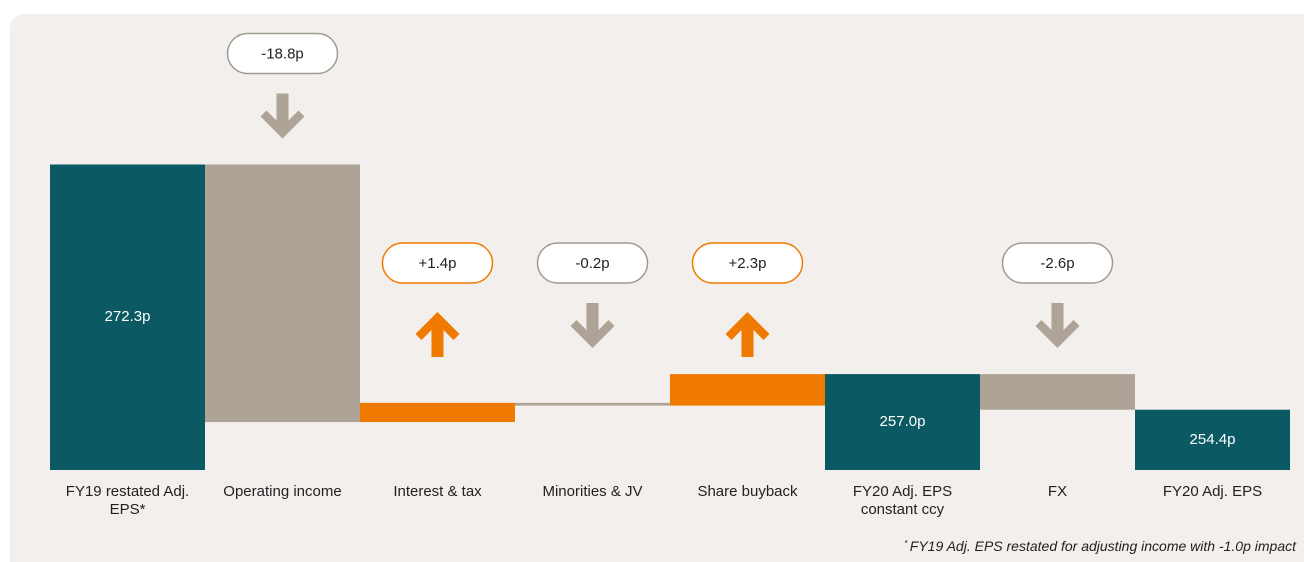 This screenshot has width=1304, height=562. I want to click on value-label: -18.8p, so click(282, 53).